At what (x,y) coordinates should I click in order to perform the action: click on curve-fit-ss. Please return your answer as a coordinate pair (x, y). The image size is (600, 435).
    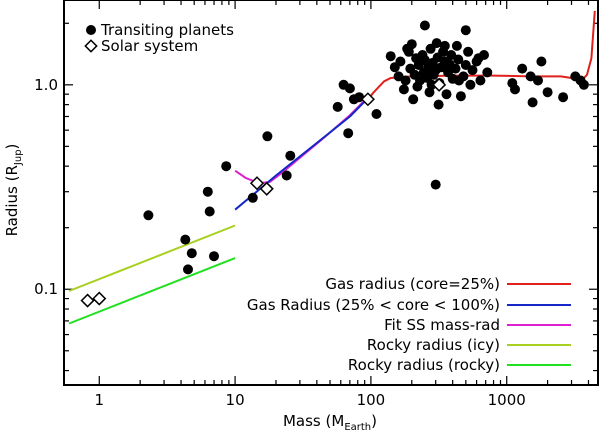
    Looking at the image, I should click on (301, 140).